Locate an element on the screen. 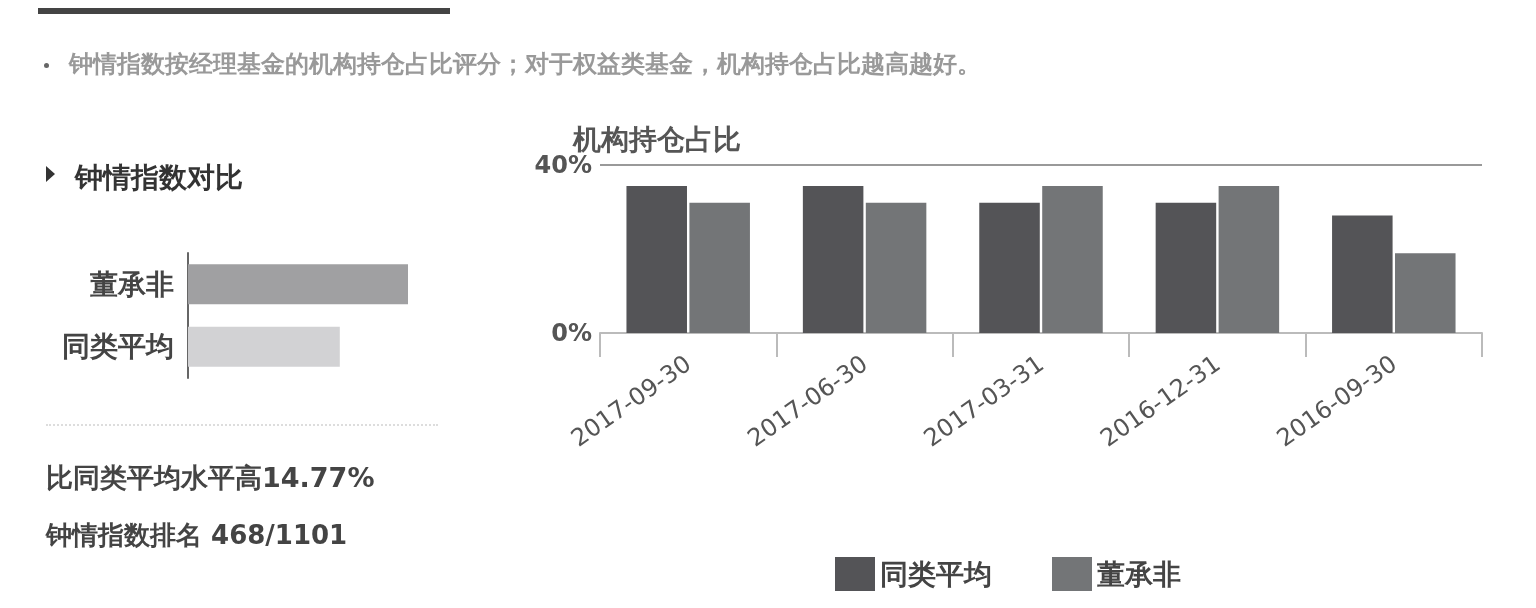  text: 比同类平均水平高14.77% is located at coordinates (210, 478).